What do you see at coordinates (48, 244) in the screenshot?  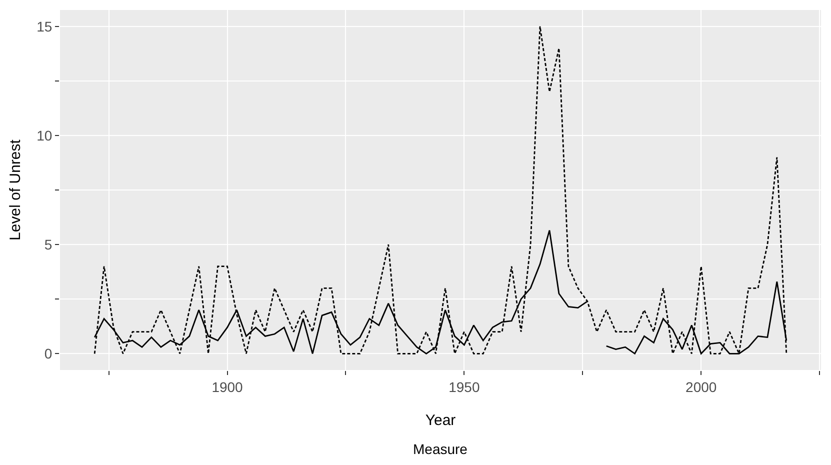 I see `y-tick-label: 5` at bounding box center [48, 244].